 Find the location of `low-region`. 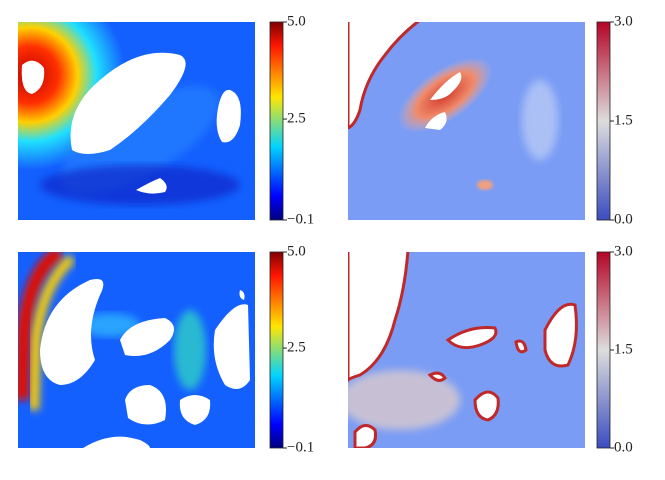

low-region is located at coordinates (140, 185).